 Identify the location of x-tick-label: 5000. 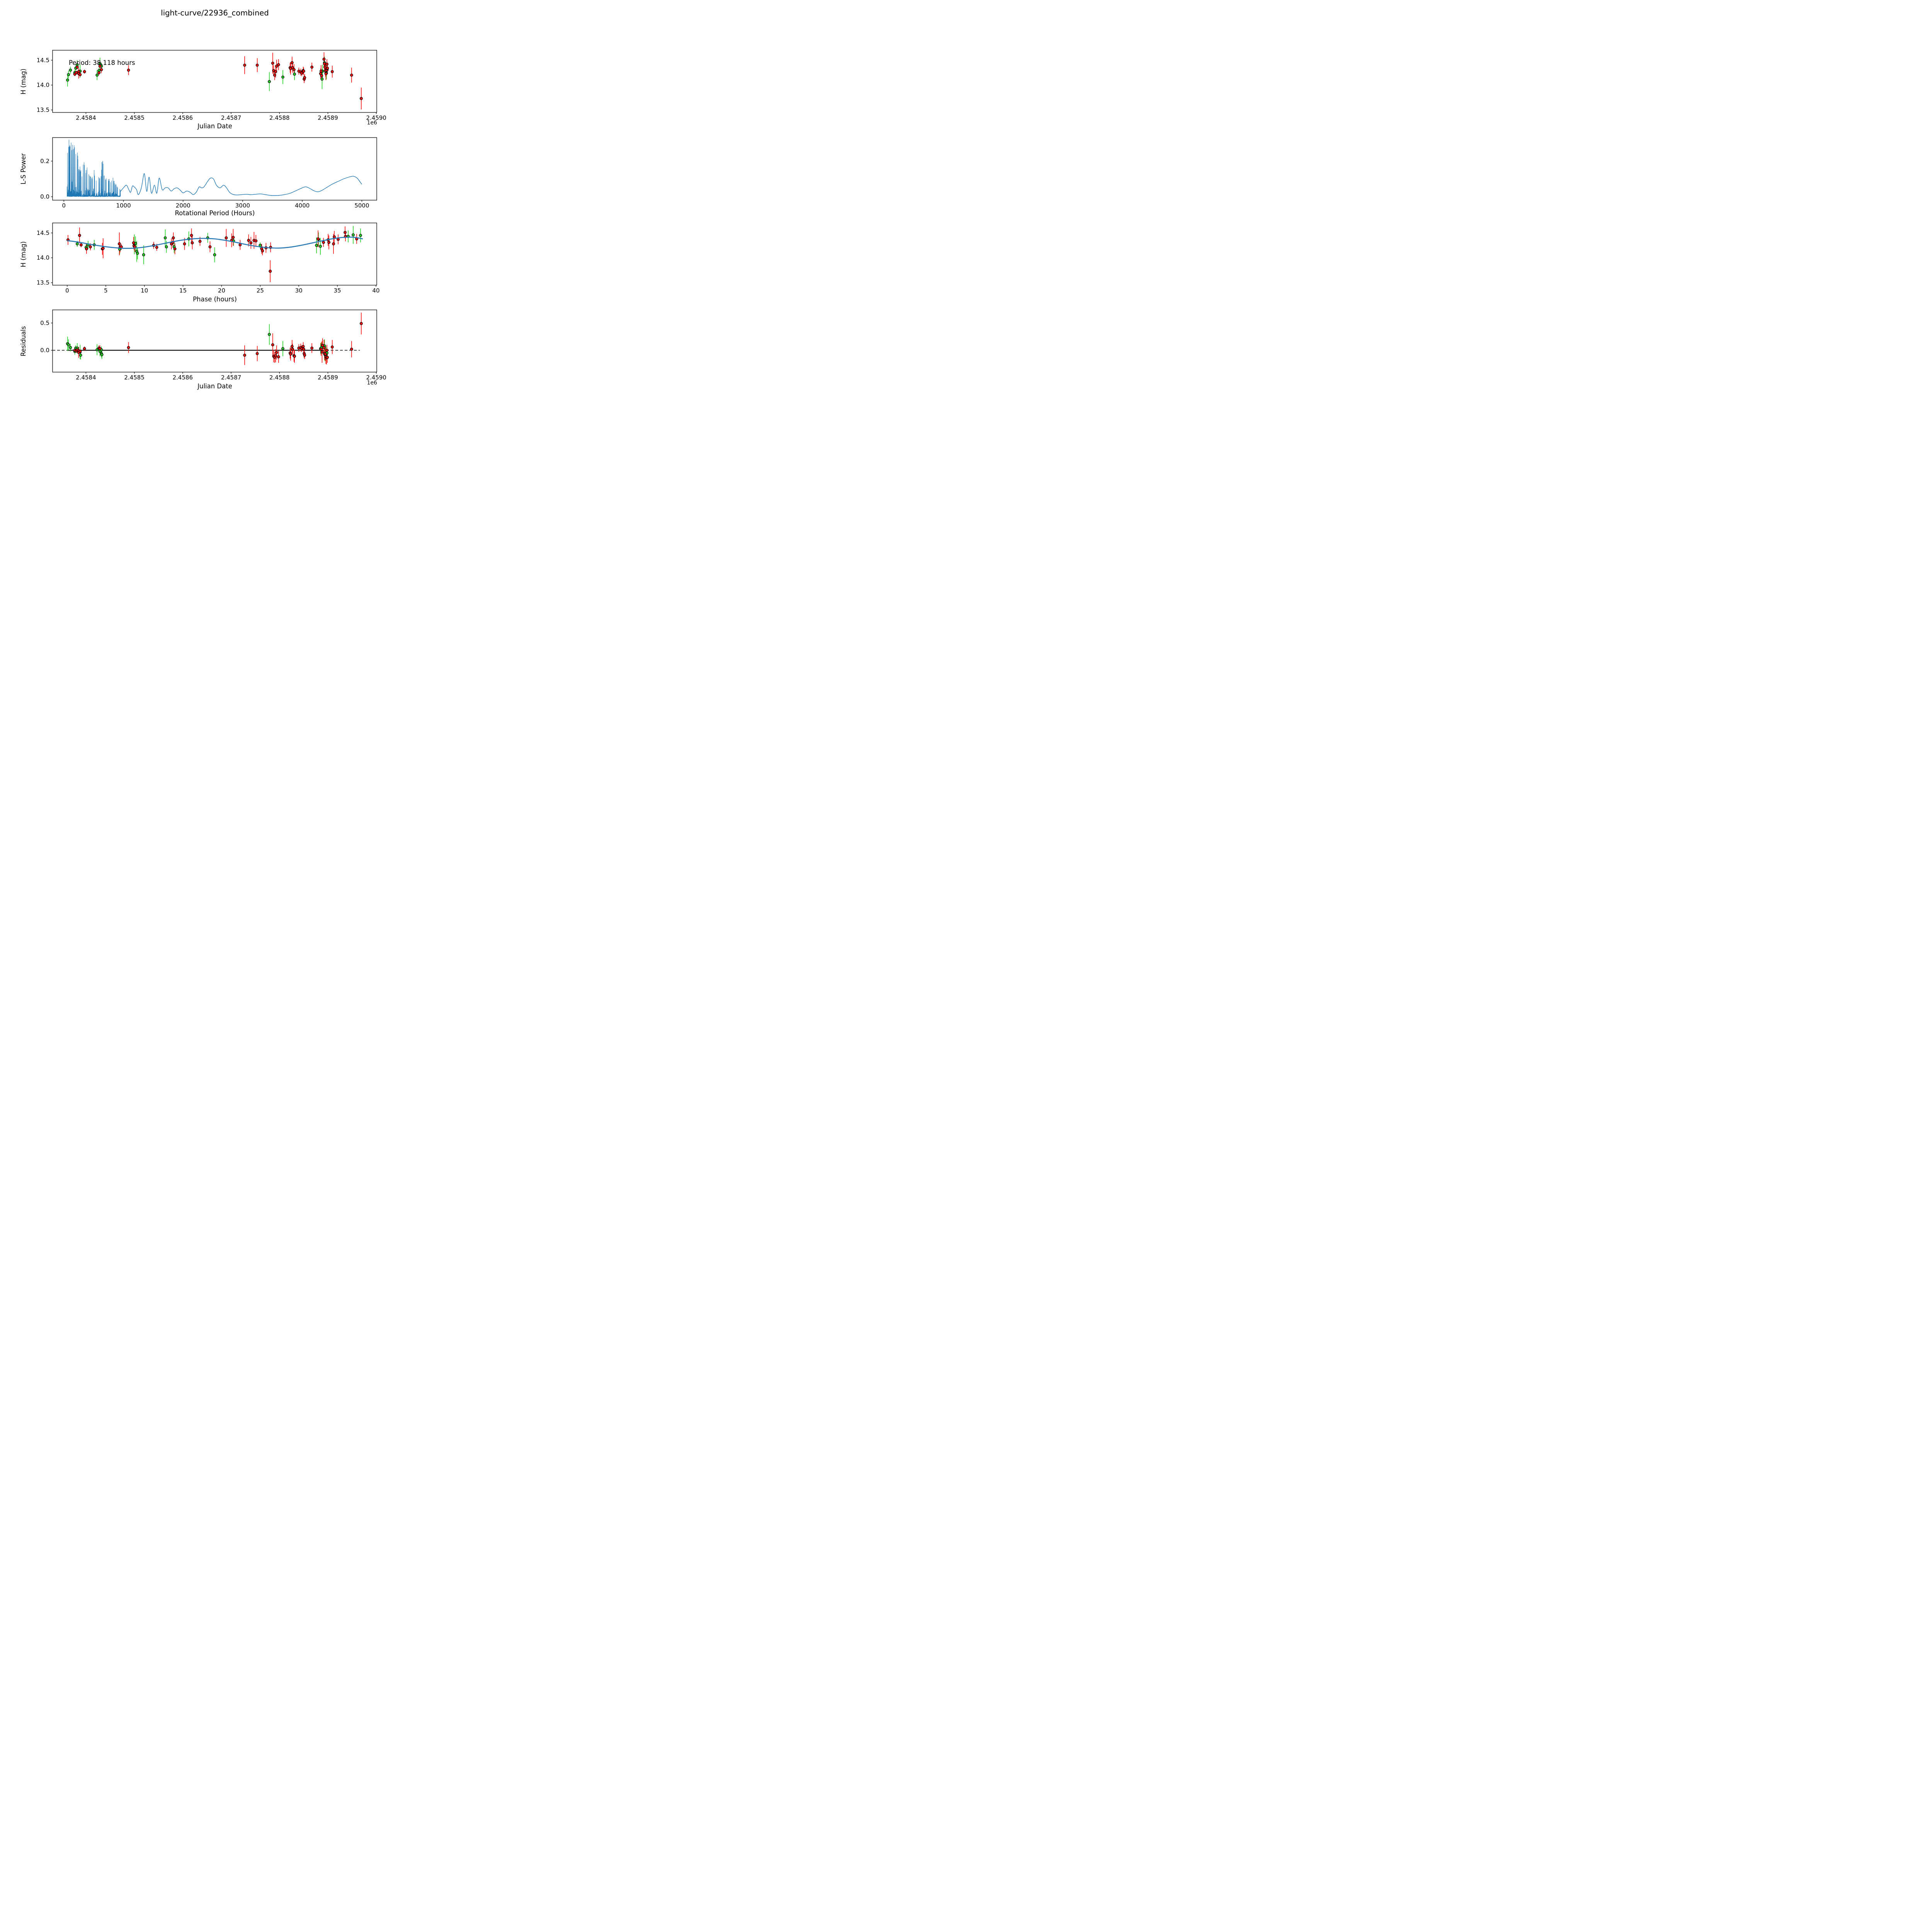
(362, 205).